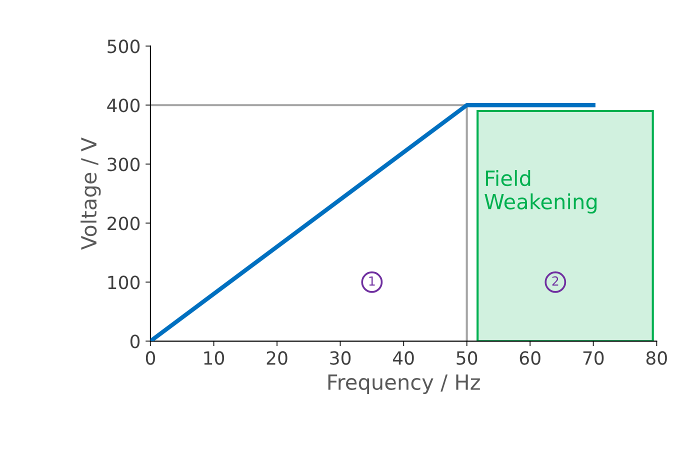  What do you see at coordinates (540, 192) in the screenshot?
I see `band-label: Field Weakening` at bounding box center [540, 192].